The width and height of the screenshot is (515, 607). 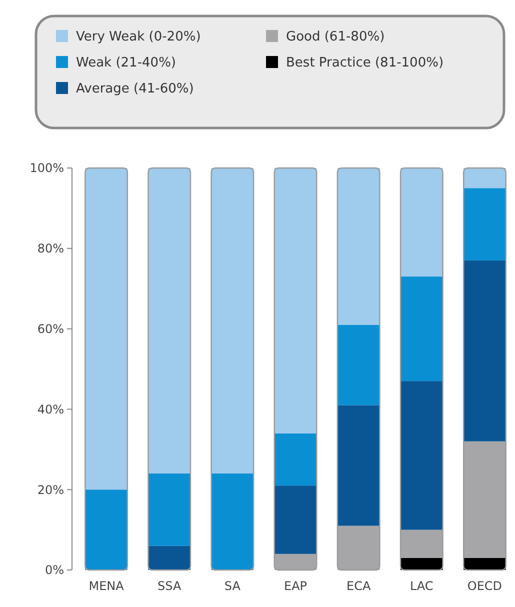 I want to click on x-tick-label: OECD, so click(x=484, y=586).